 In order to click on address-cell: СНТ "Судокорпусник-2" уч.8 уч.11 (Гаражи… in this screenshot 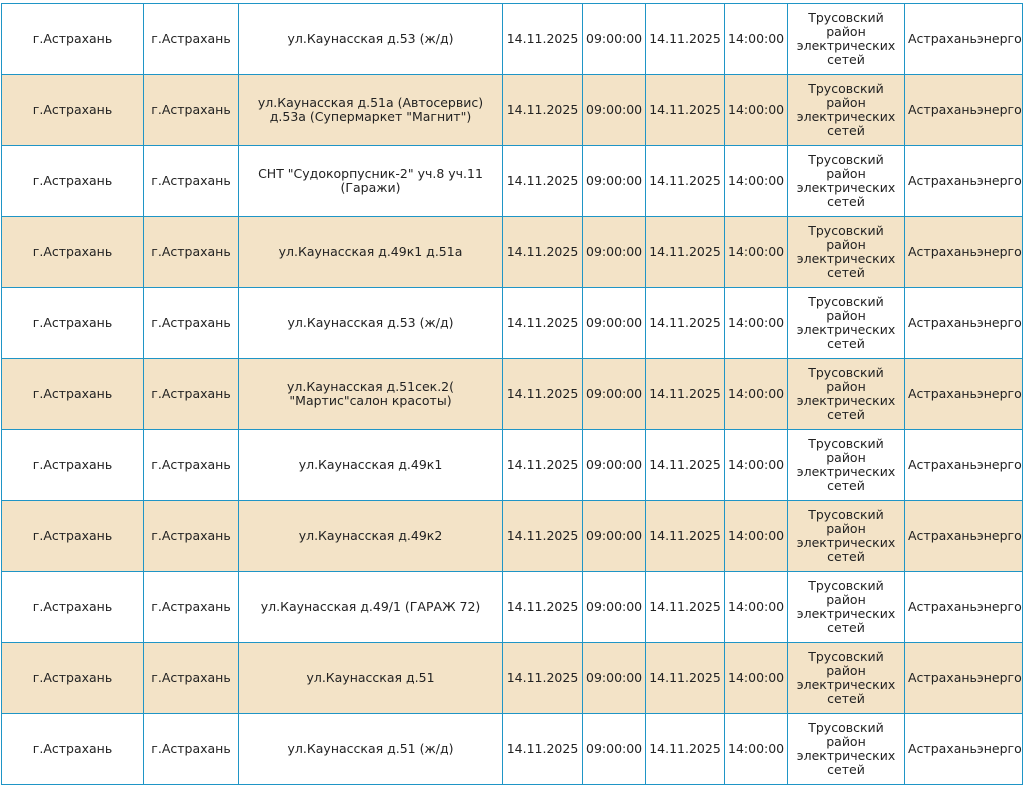, I will do `click(370, 181)`.